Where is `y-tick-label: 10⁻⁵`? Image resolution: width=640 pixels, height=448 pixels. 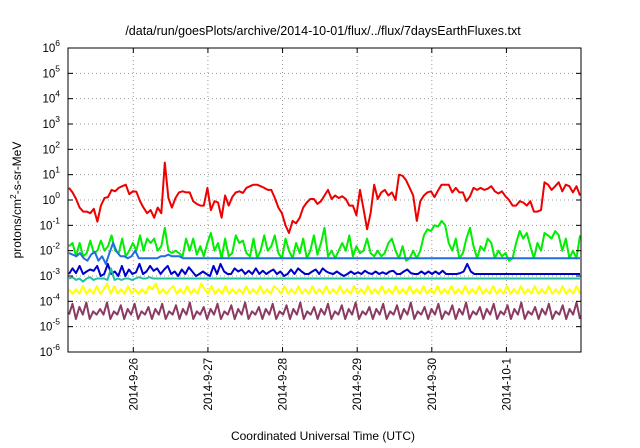 y-tick-label: 10⁻⁵ is located at coordinates (50, 325).